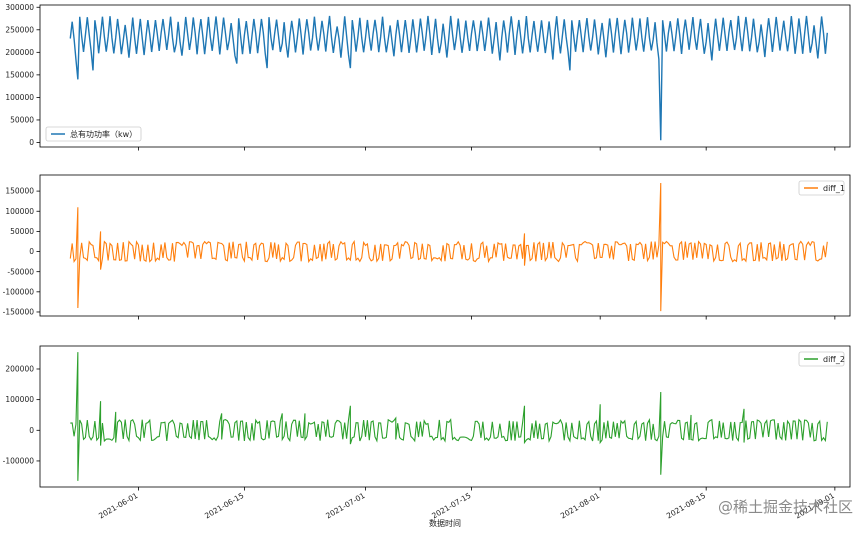 The image size is (865, 533). Describe the element at coordinates (118, 506) in the screenshot. I see `x-tick-label: 2021-06-01` at that location.